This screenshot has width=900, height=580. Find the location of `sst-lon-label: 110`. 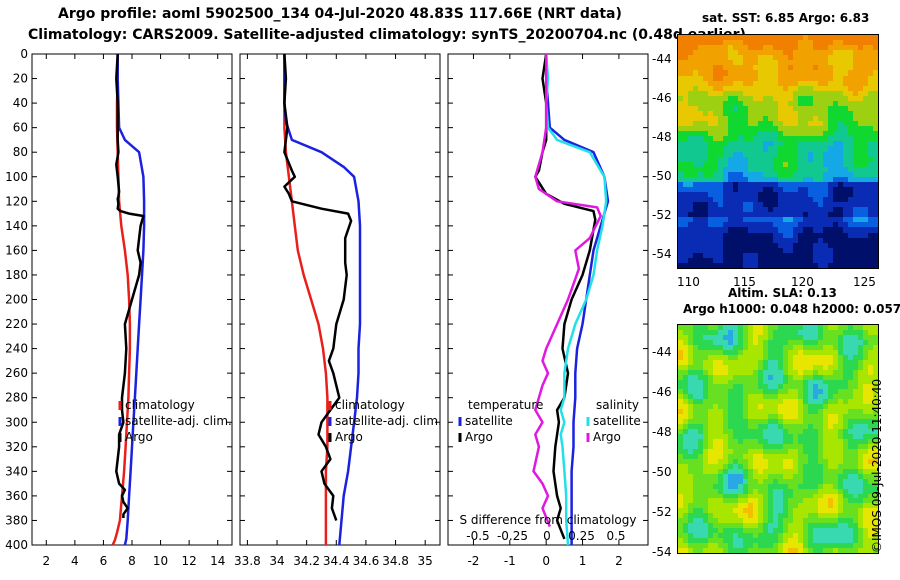

sst-lon-label: 110 is located at coordinates (688, 282).